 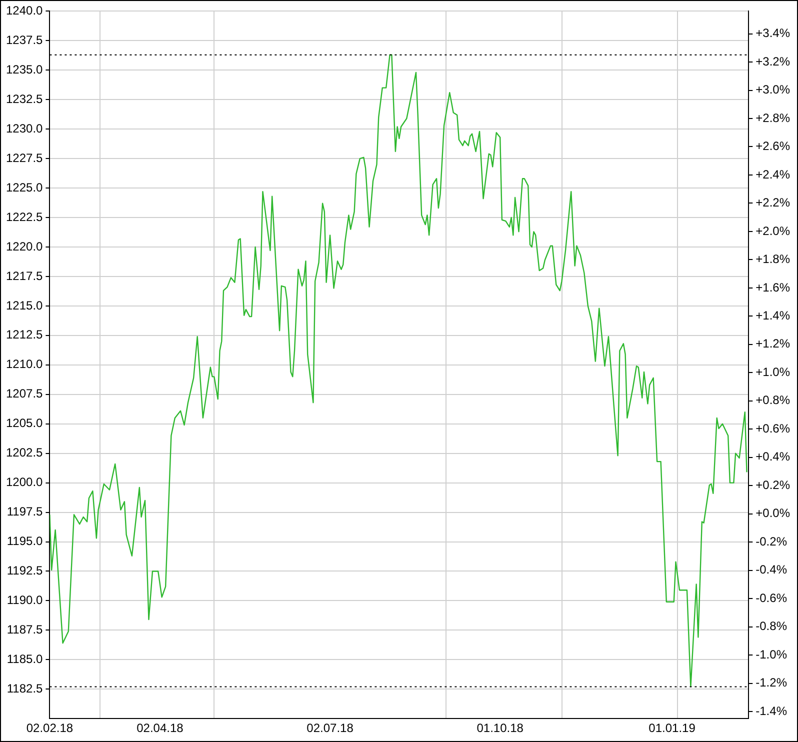 What do you see at coordinates (25, 99) in the screenshot?
I see `y-tick-label: 1232.5` at bounding box center [25, 99].